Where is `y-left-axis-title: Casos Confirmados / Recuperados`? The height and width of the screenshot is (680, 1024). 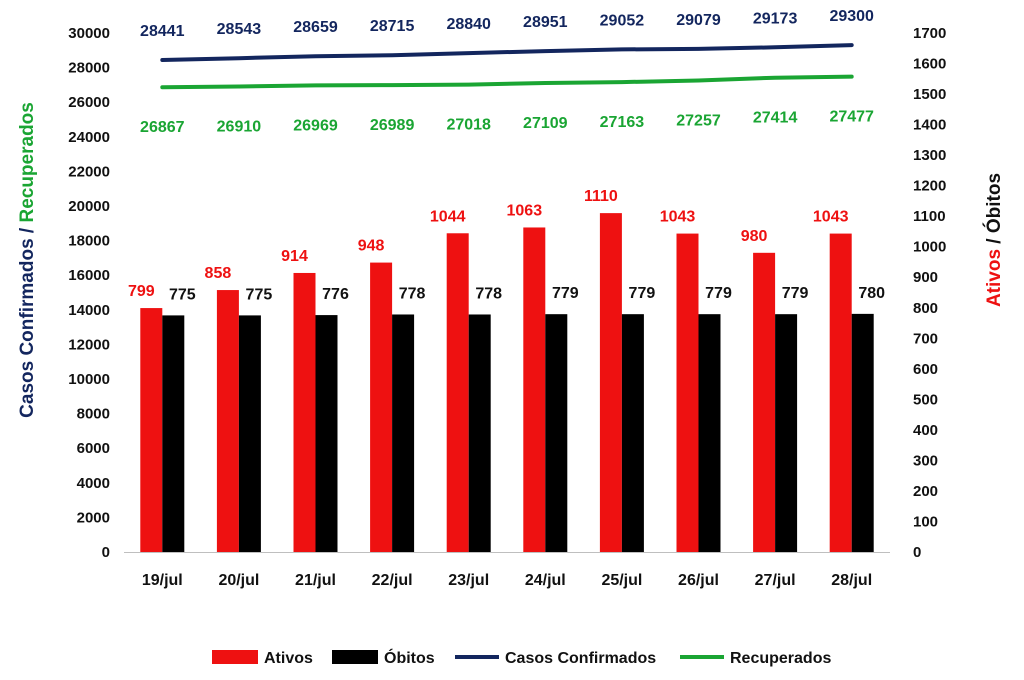 y-left-axis-title: Casos Confirmados / Recuperados is located at coordinates (27, 260).